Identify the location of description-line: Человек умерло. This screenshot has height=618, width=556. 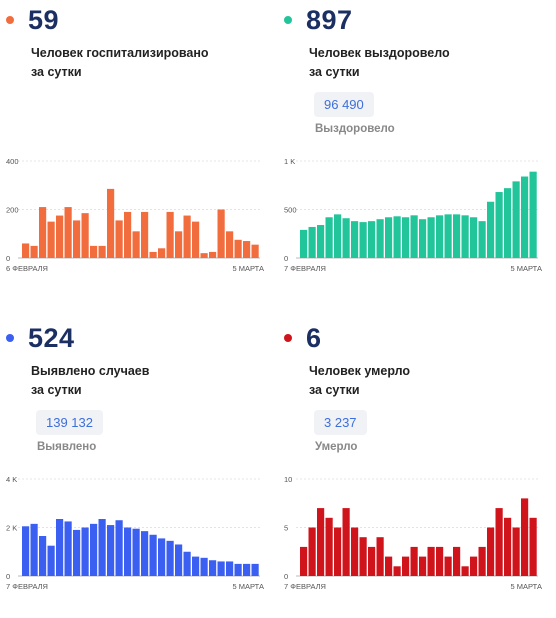
(360, 371).